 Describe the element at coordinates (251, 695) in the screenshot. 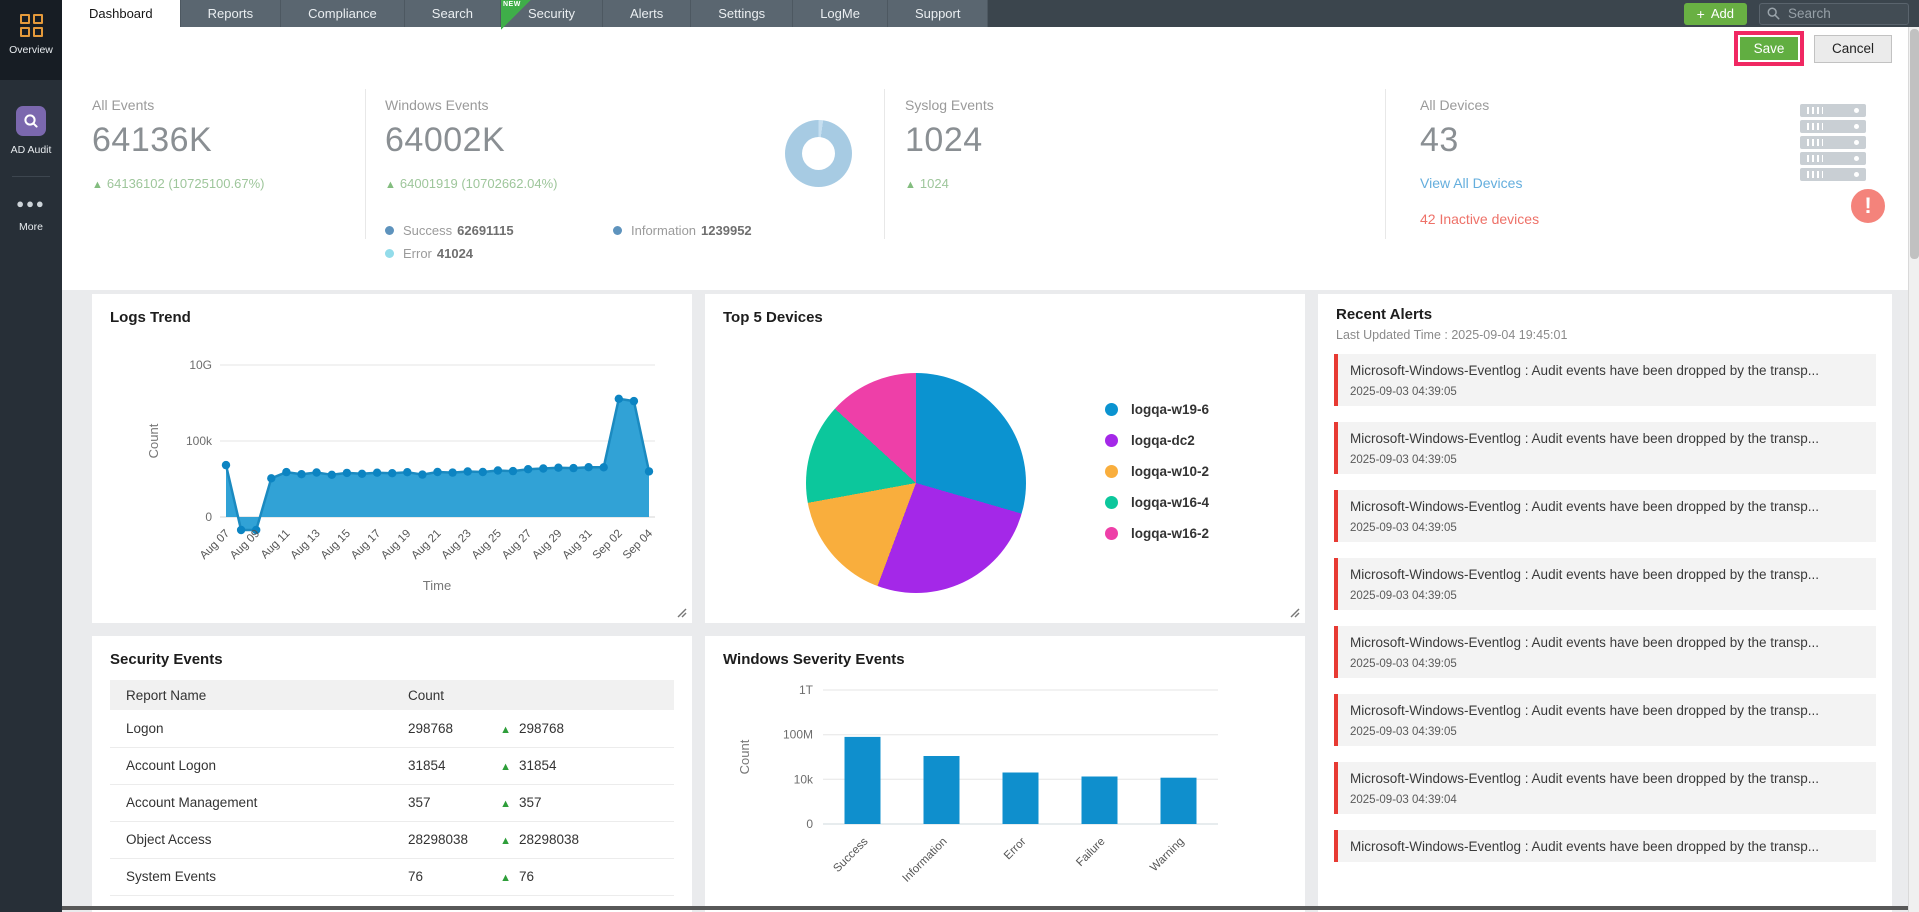

I see `column-header-report-name: Report Name` at that location.